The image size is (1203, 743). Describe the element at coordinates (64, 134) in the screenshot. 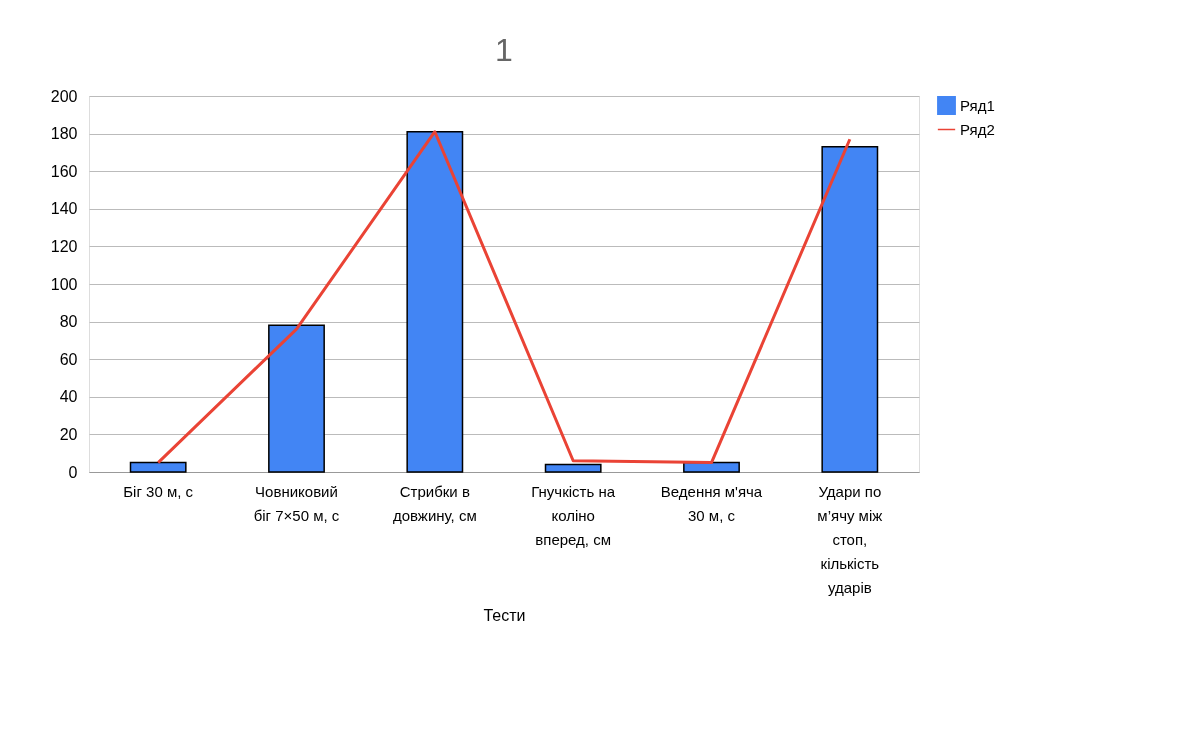

I see `y-tick-label: 180` at that location.